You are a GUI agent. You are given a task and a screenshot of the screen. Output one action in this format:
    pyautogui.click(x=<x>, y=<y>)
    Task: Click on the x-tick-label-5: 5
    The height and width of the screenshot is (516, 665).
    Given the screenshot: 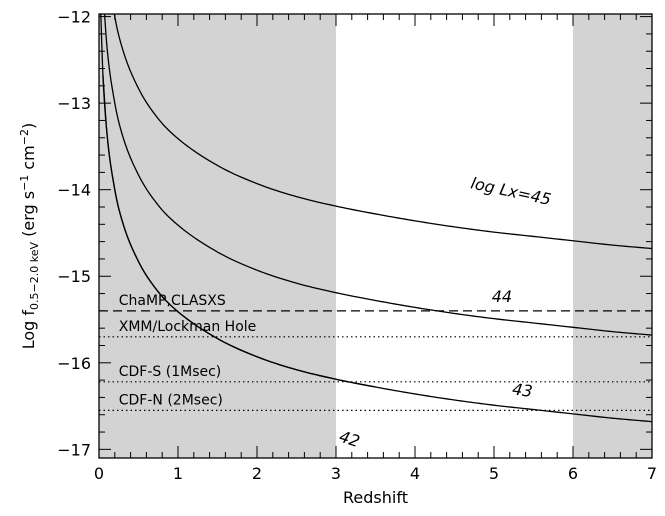 What is the action you would take?
    pyautogui.click(x=494, y=473)
    